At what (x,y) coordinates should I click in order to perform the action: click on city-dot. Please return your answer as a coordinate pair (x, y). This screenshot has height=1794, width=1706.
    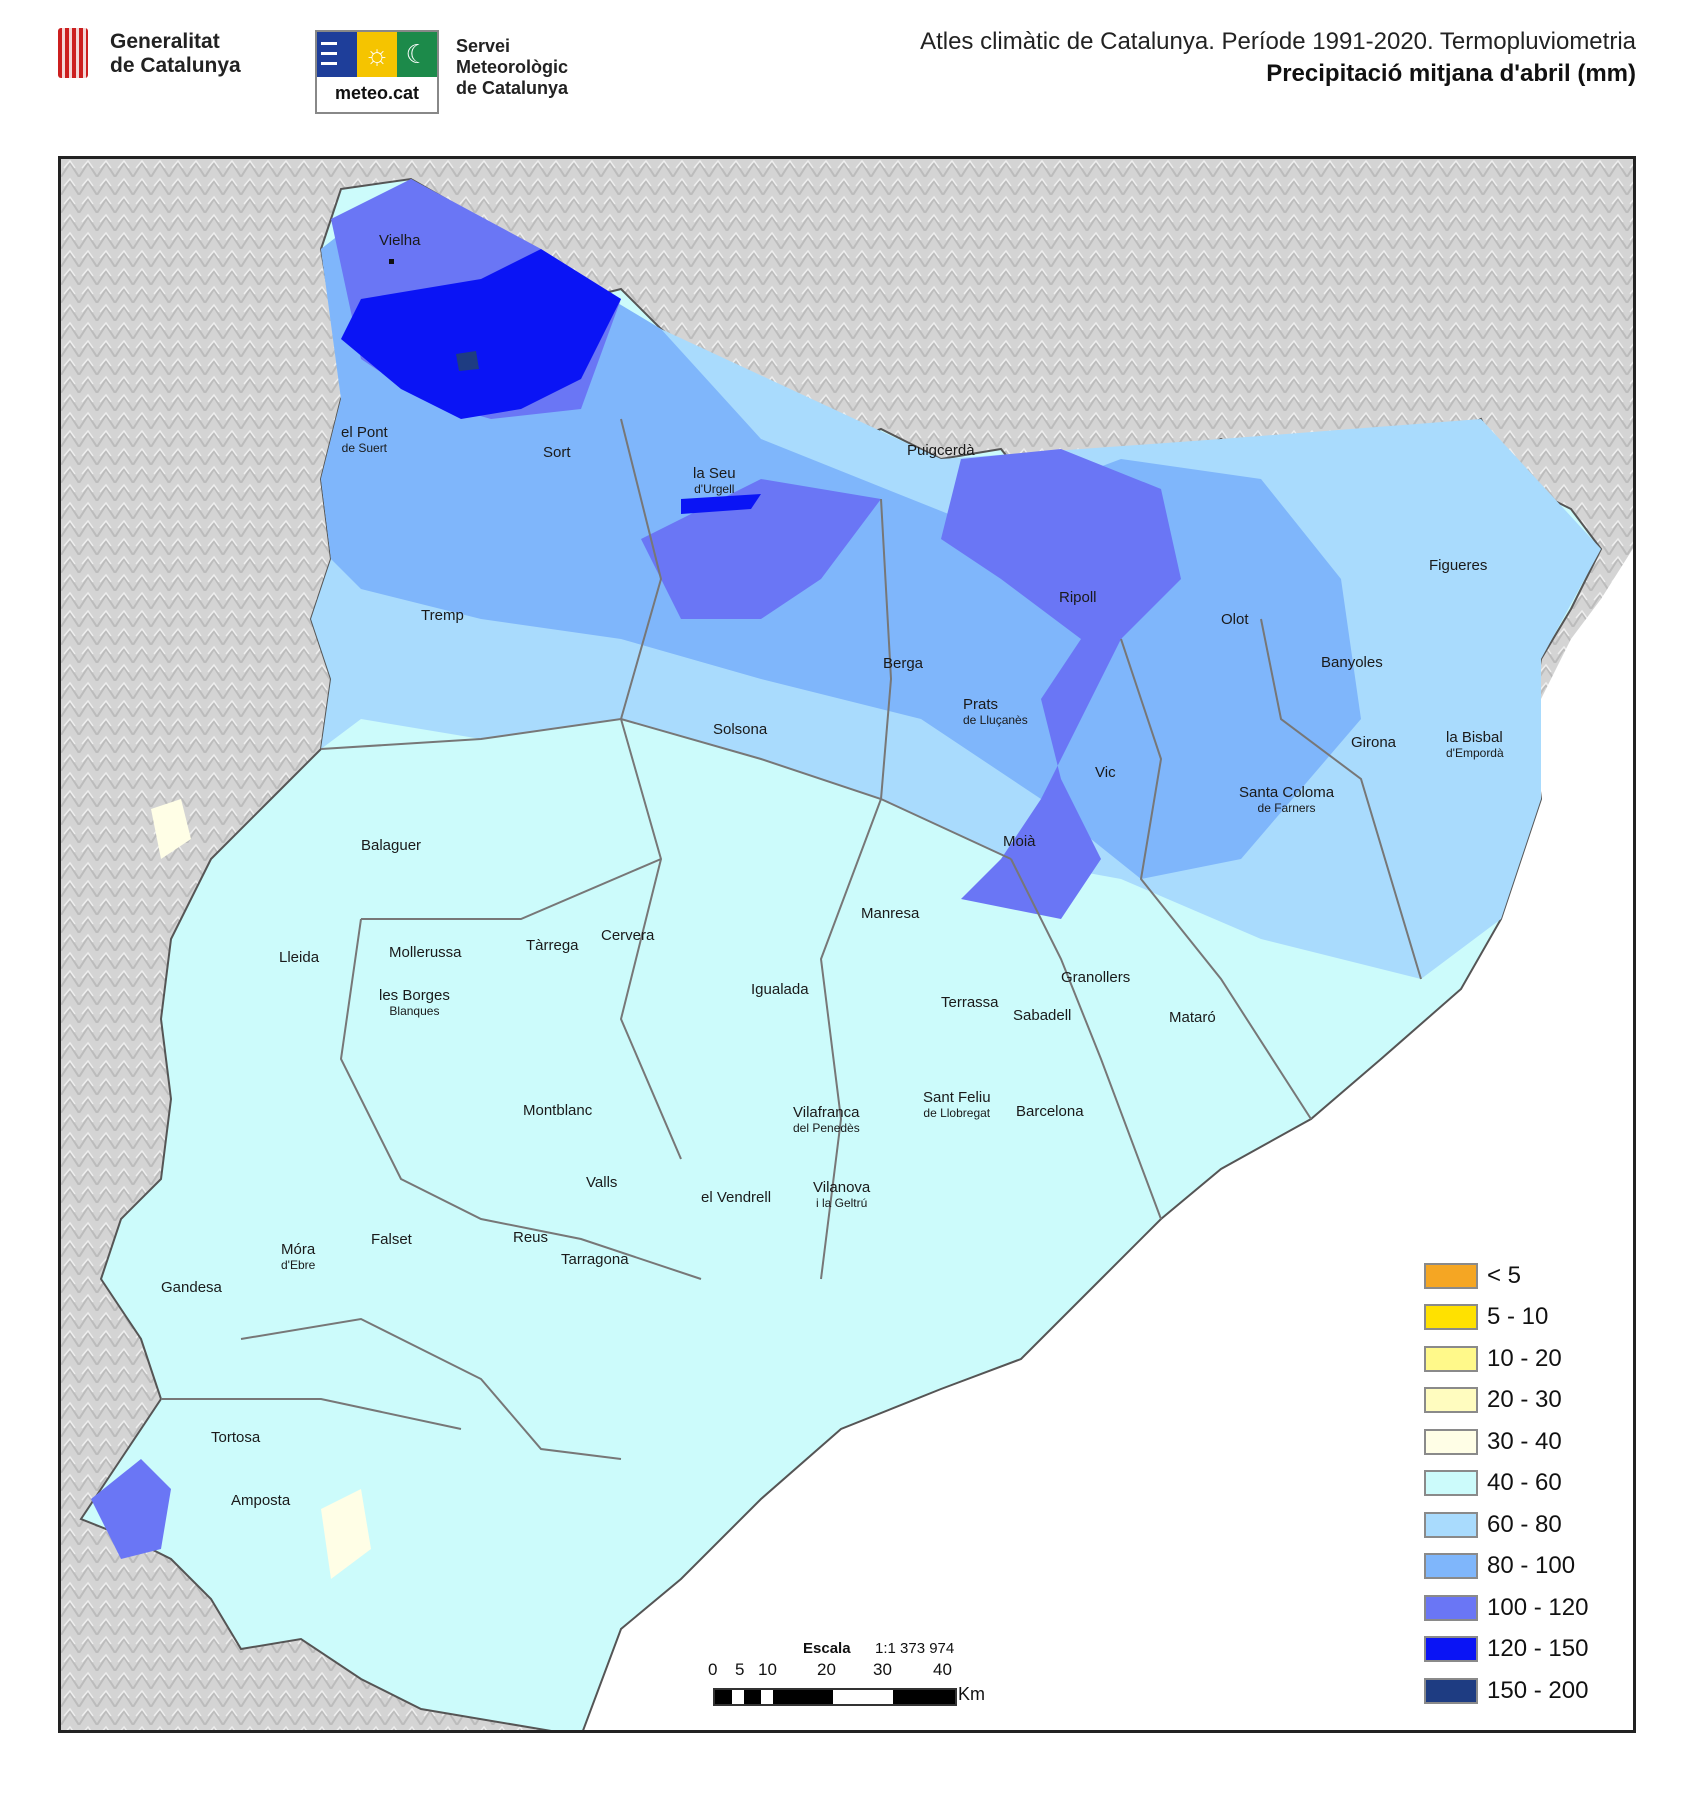
    Looking at the image, I should click on (391, 261).